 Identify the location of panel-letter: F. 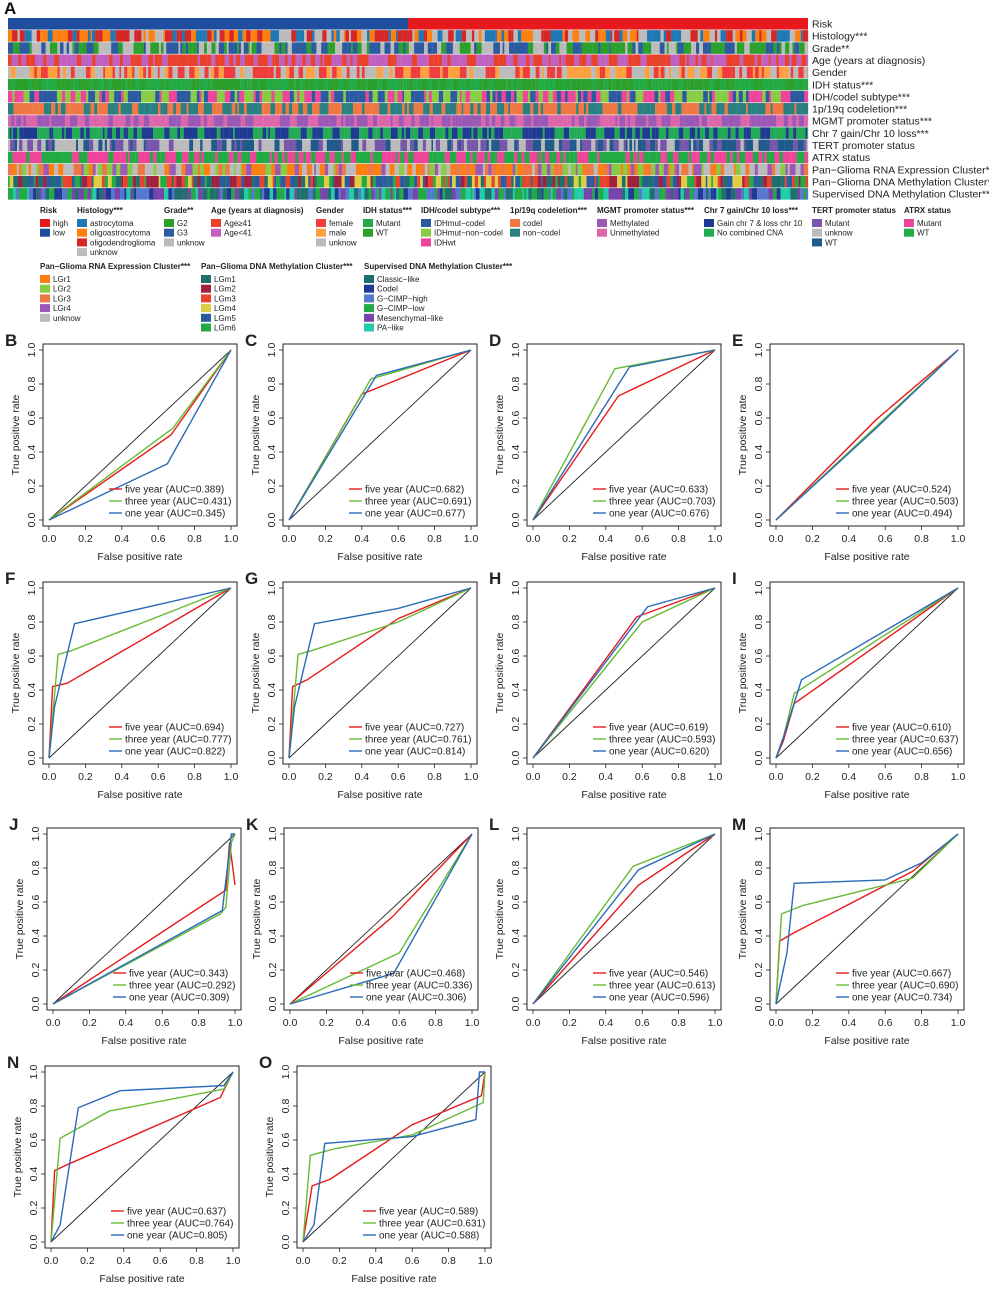
(10, 578).